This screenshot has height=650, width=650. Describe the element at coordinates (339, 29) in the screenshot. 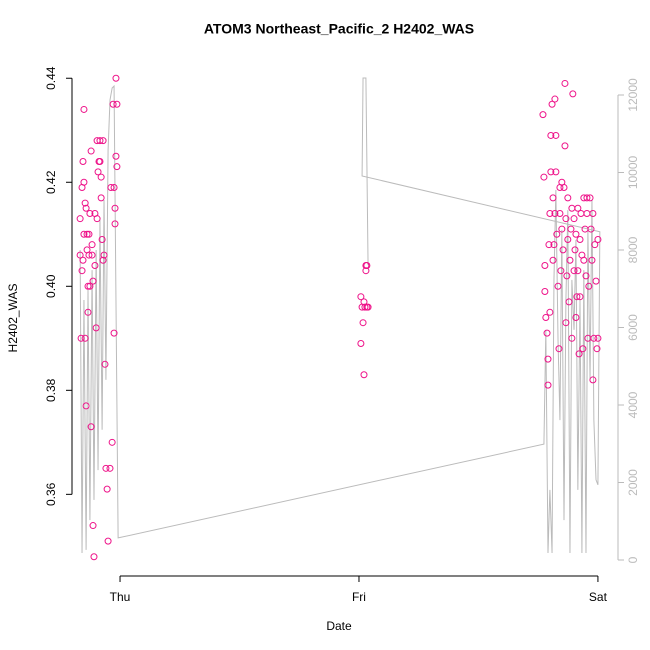

I see `chart-title: ATOM3 Northeast_Pacific_2 H2402_WAS` at that location.